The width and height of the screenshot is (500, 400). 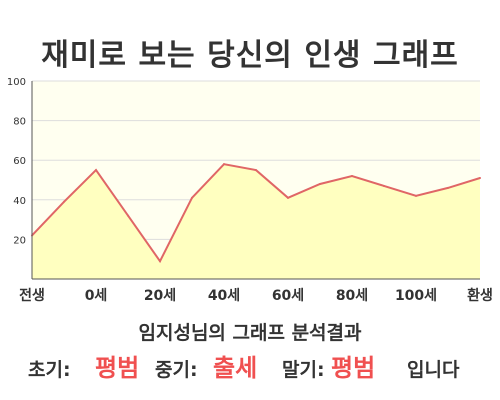 I want to click on x-tick-label: 100세, so click(x=416, y=296).